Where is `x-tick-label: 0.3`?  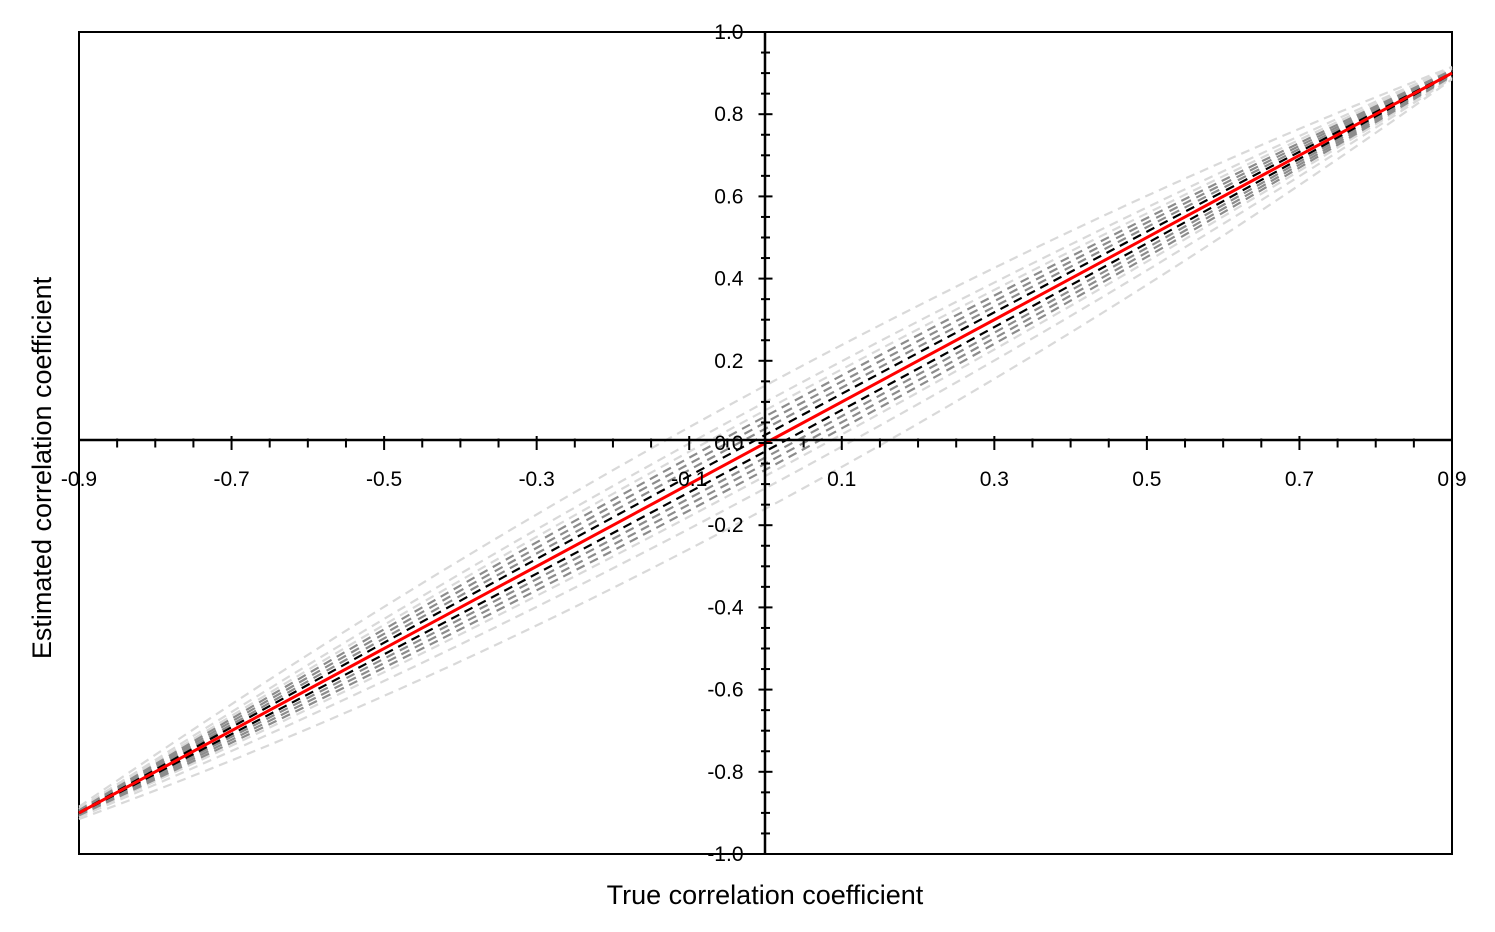 x-tick-label: 0.3 is located at coordinates (994, 479).